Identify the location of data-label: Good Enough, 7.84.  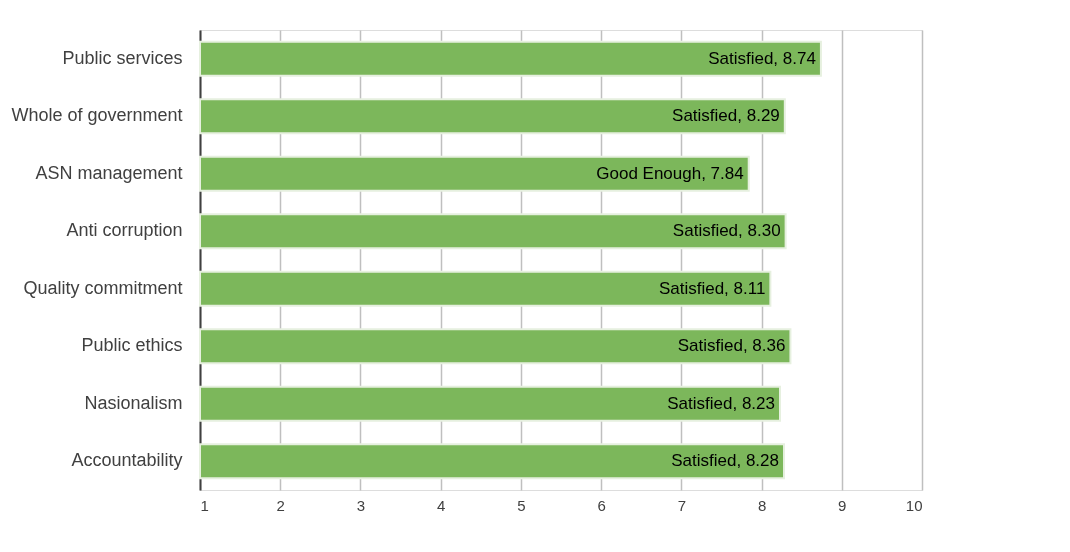
(670, 173).